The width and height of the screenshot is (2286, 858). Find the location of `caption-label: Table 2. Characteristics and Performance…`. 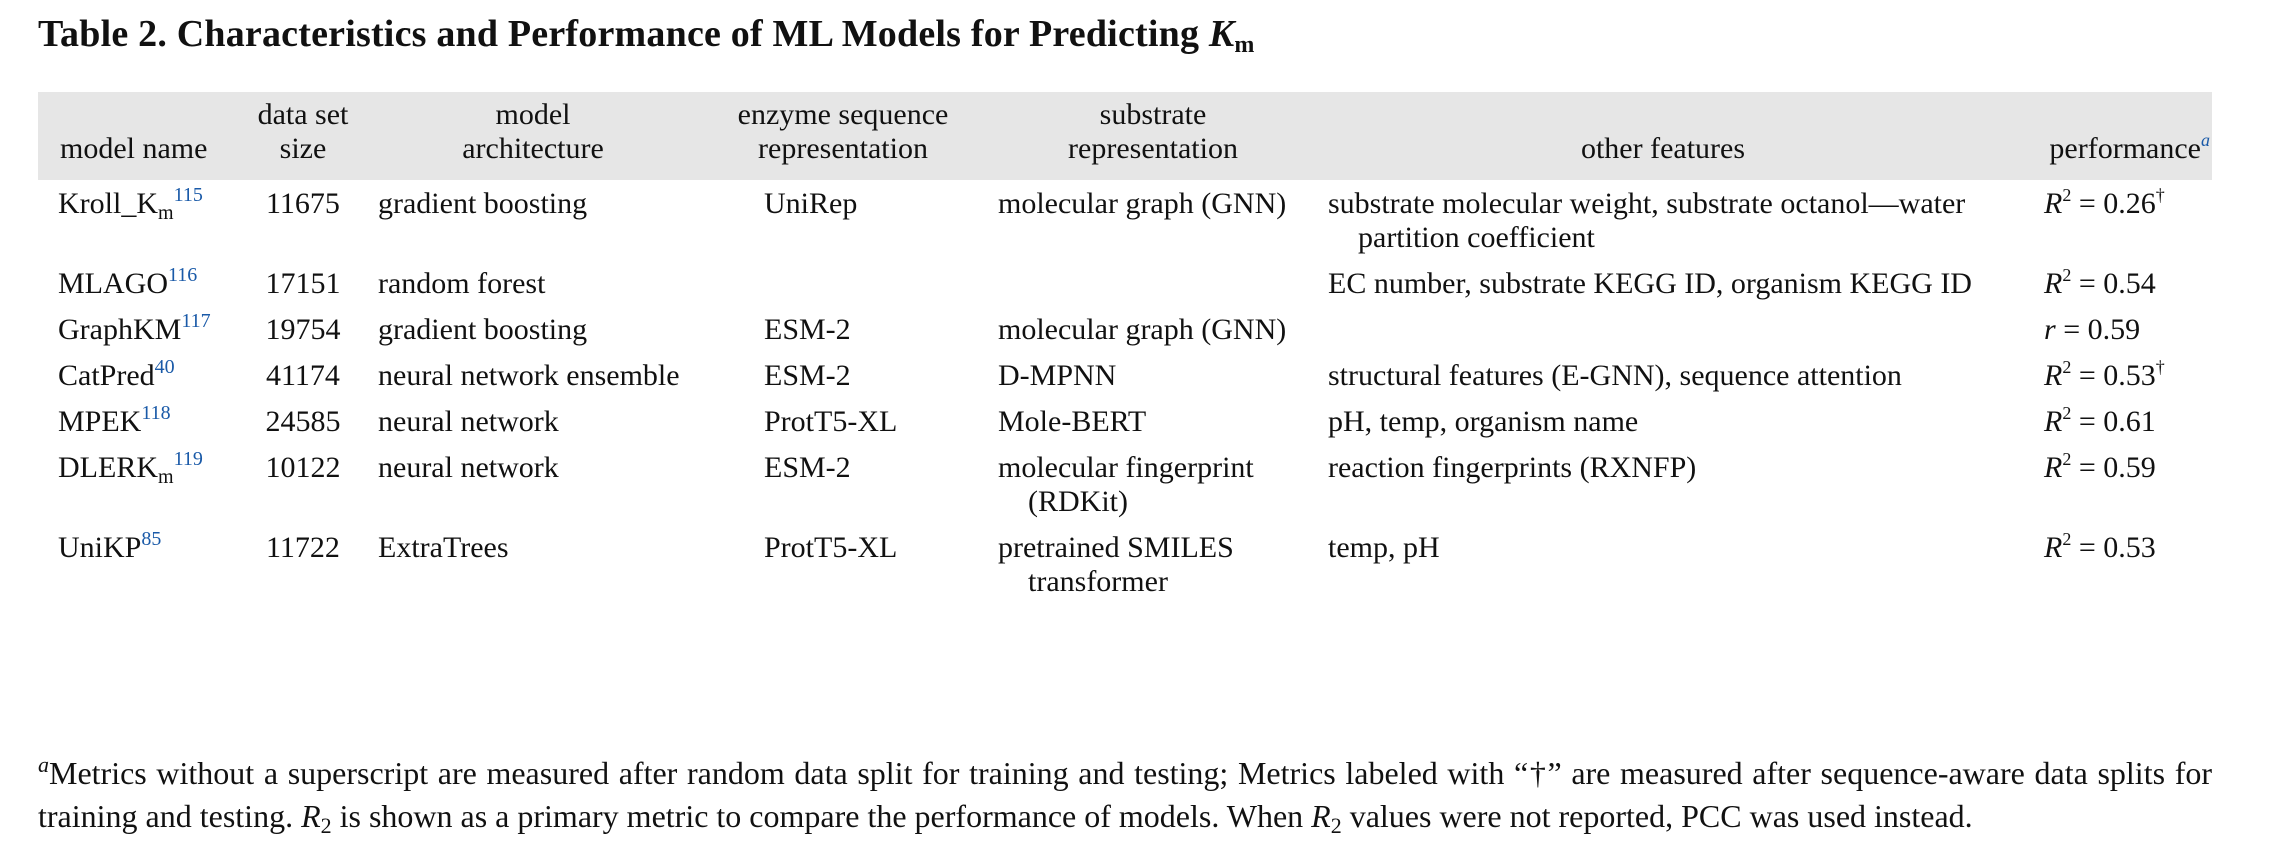

caption-label: Table 2. Characteristics and Performance… is located at coordinates (623, 34).